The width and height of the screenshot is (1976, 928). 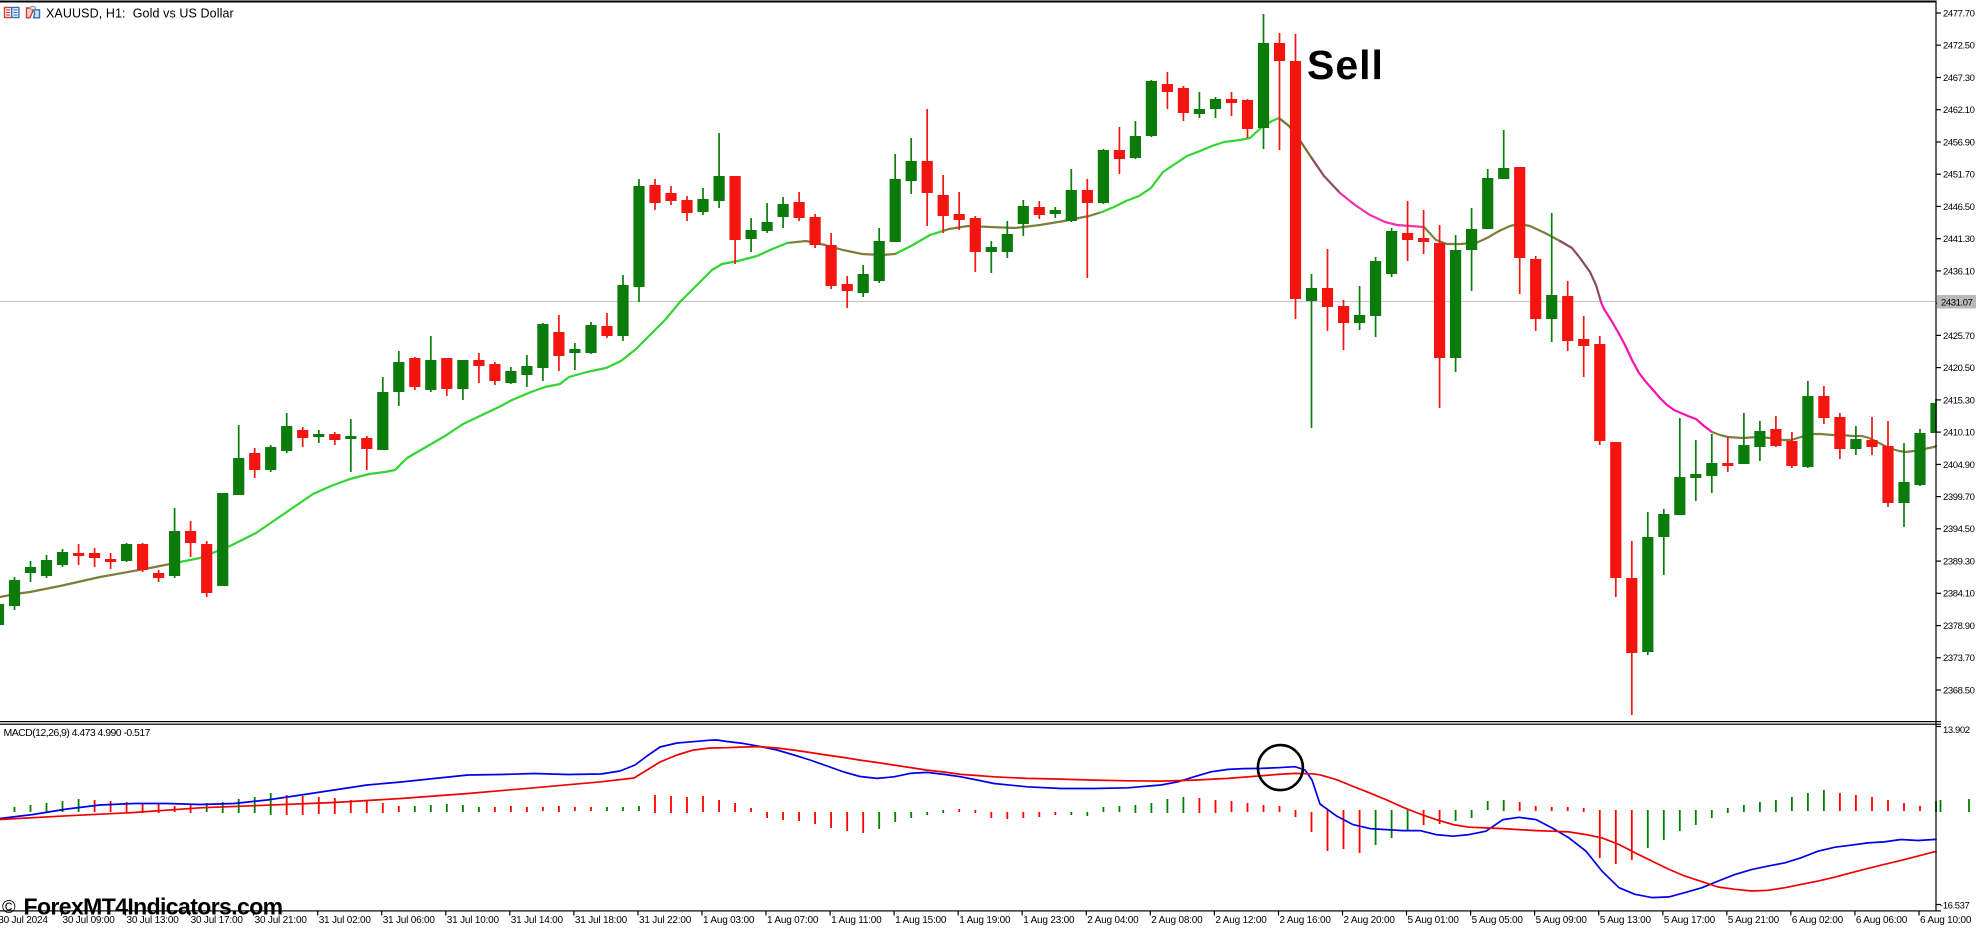 I want to click on svg-text: 2441.30, so click(x=1959, y=239).